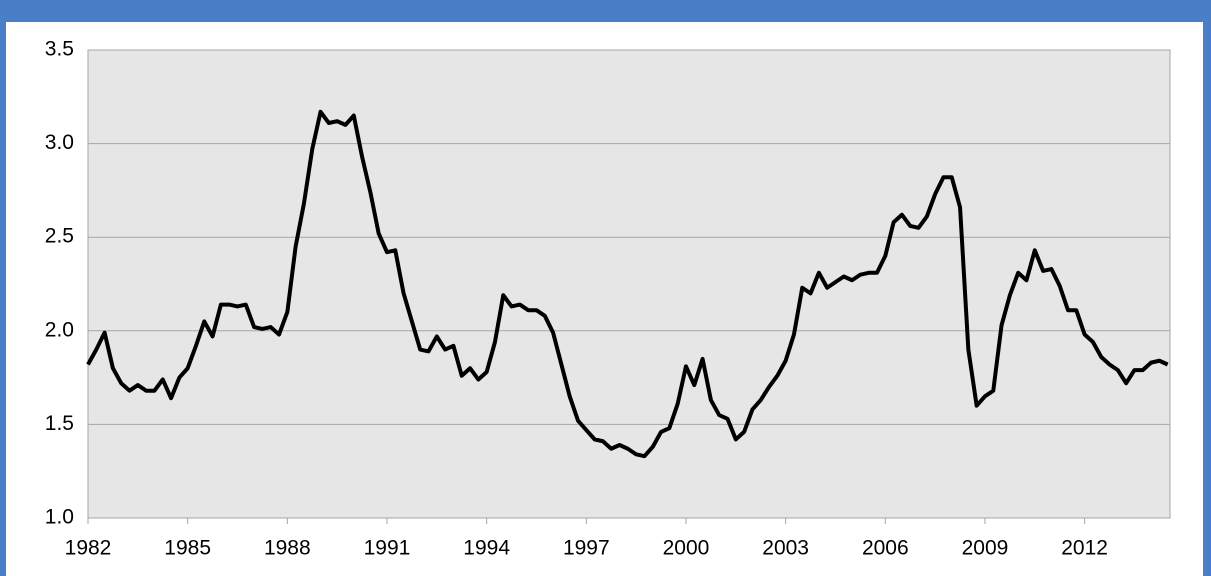 The height and width of the screenshot is (576, 1211). I want to click on y-tick-label: 2.0, so click(59, 329).